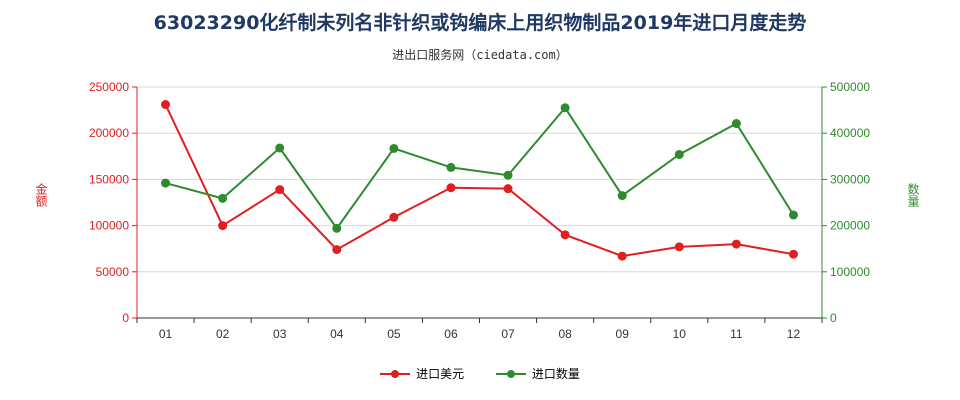  Describe the element at coordinates (166, 334) in the screenshot. I see `x-tick-label: 01` at that location.